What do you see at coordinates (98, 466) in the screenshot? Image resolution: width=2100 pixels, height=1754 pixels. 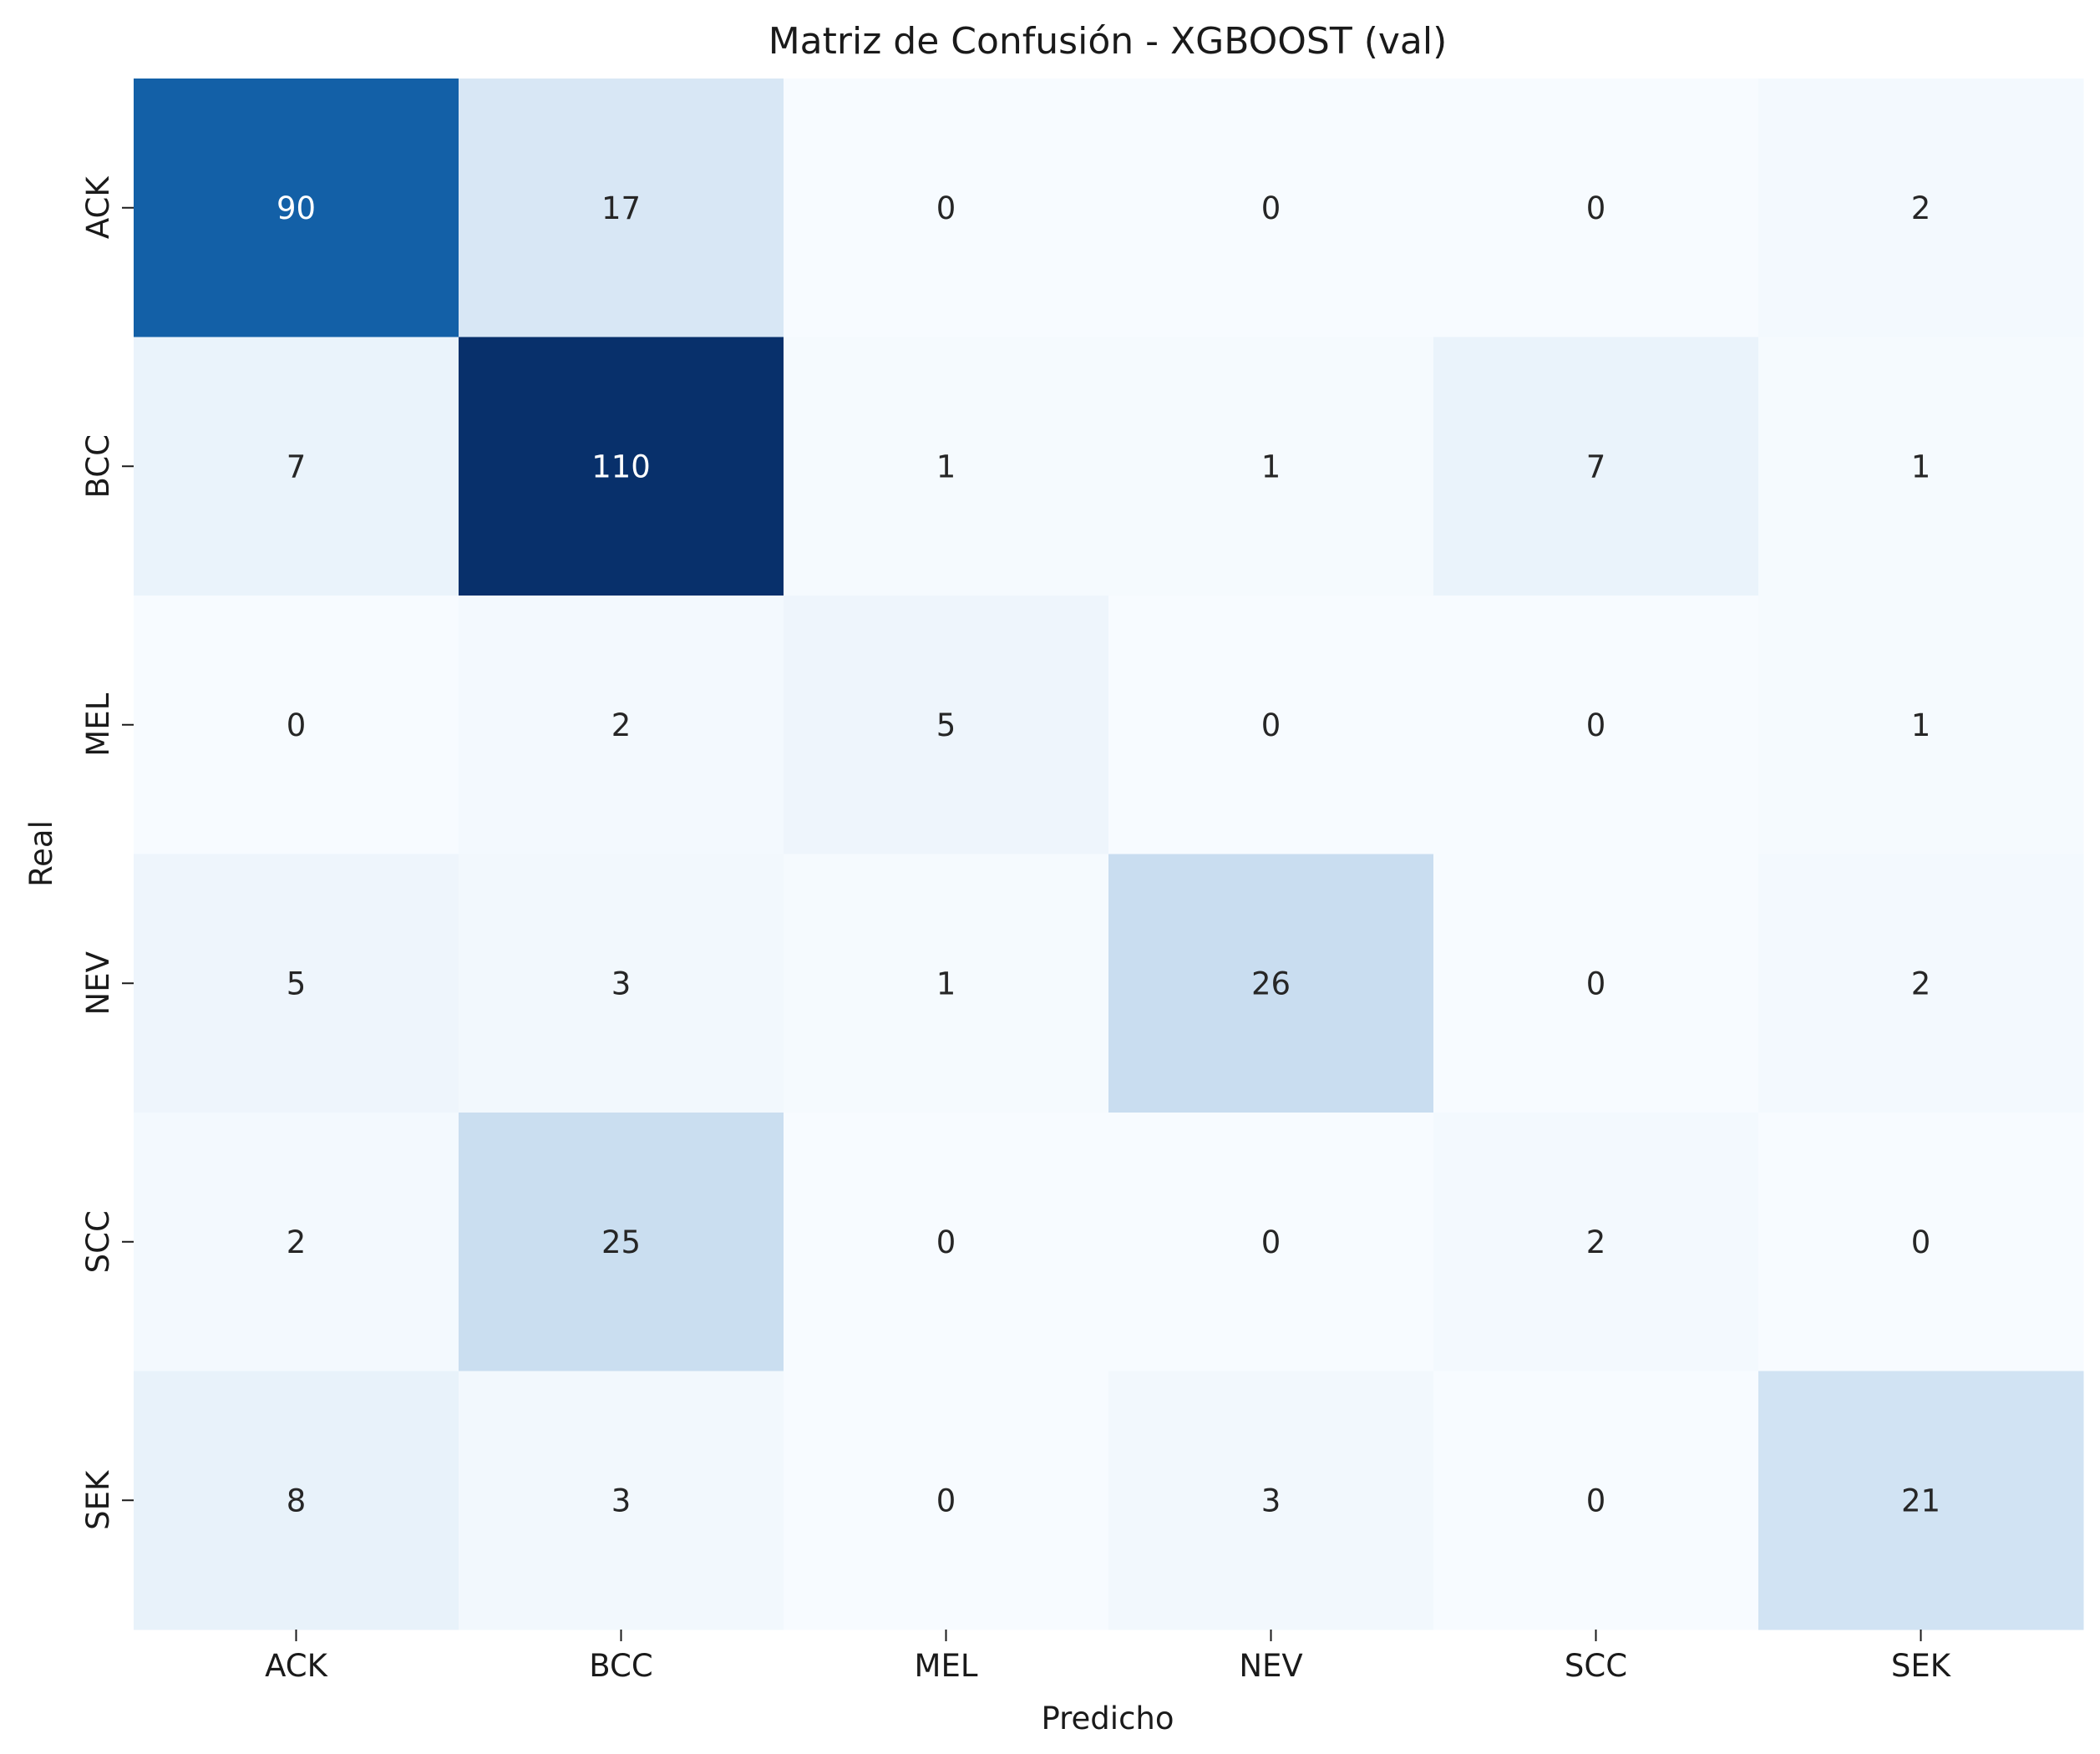 I see `y-tick-label: BCC` at bounding box center [98, 466].